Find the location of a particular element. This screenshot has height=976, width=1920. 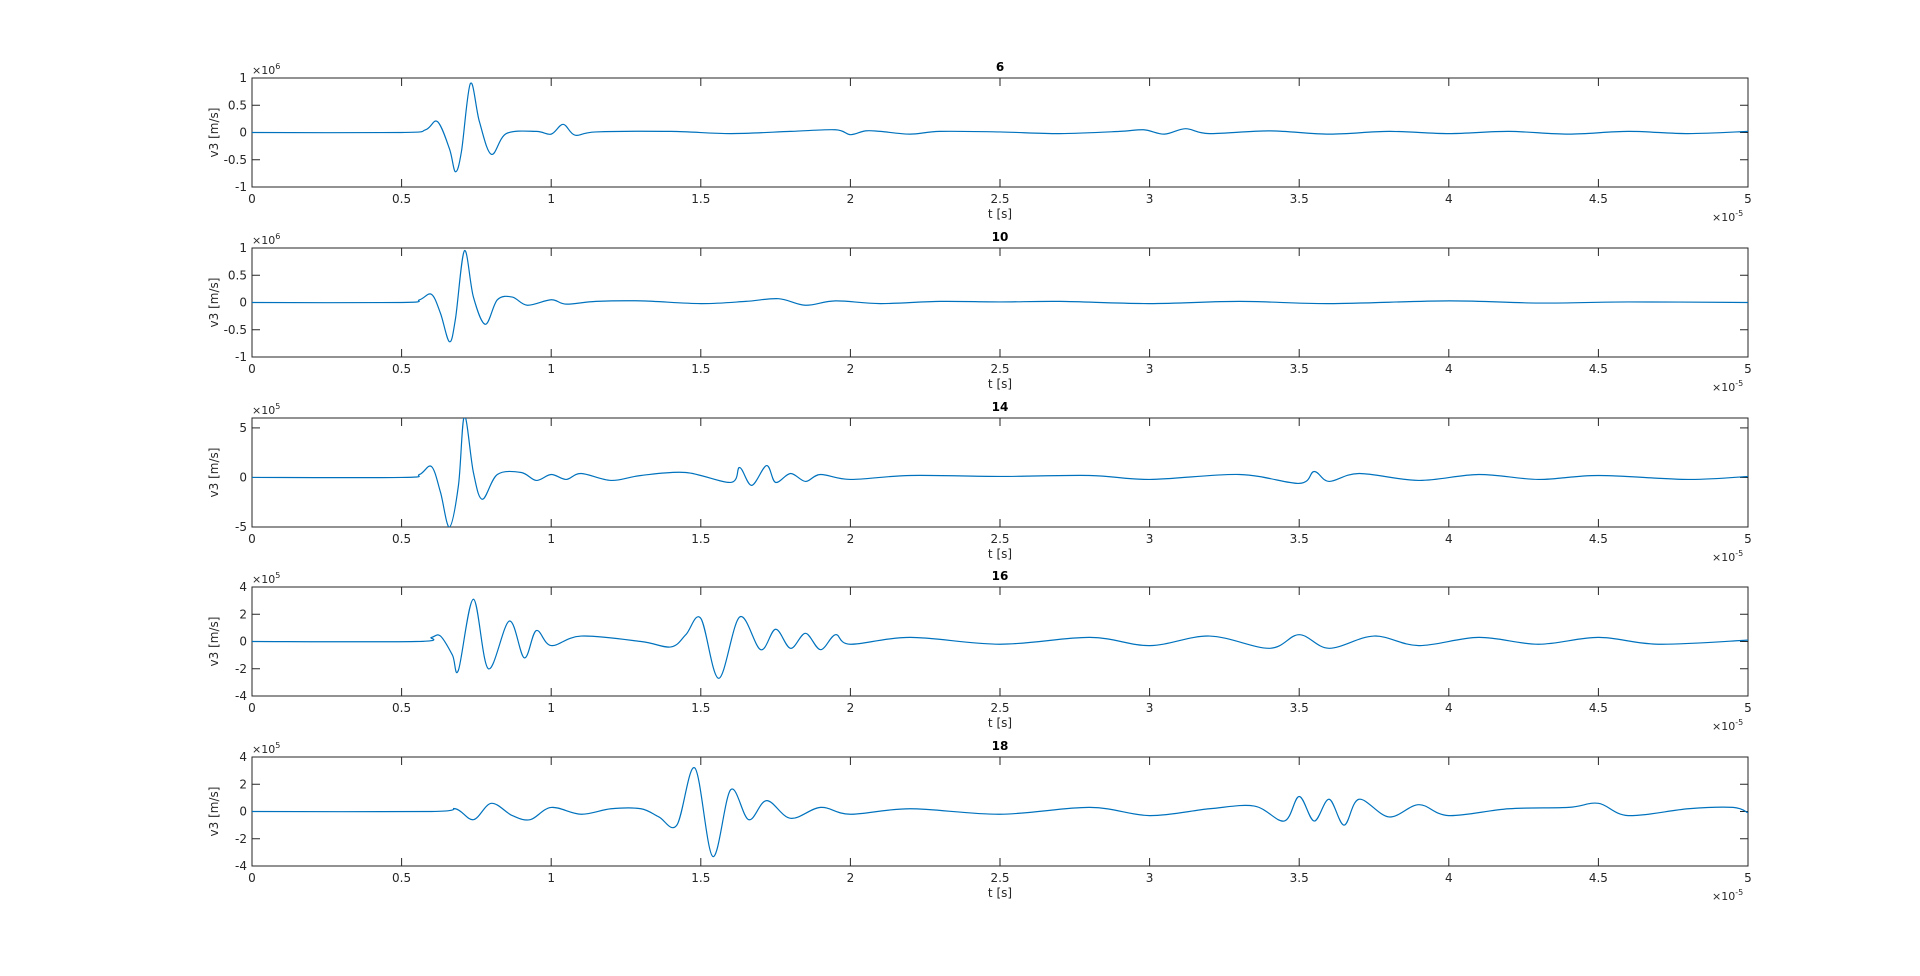

y-tick-label: -2 is located at coordinates (241, 669).